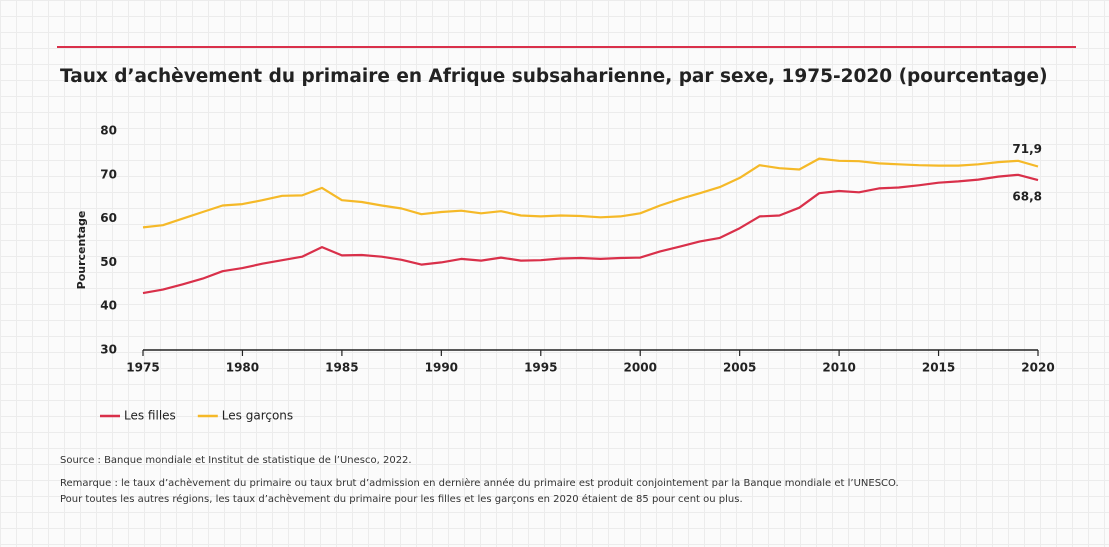  I want to click on x-tick-label: 1985, so click(341, 368).